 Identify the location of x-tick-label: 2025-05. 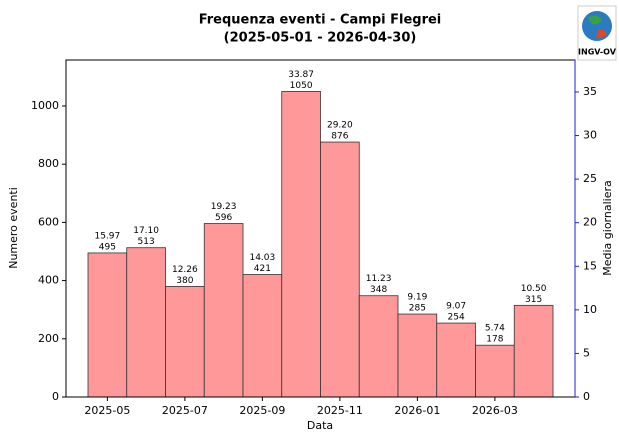
(107, 410).